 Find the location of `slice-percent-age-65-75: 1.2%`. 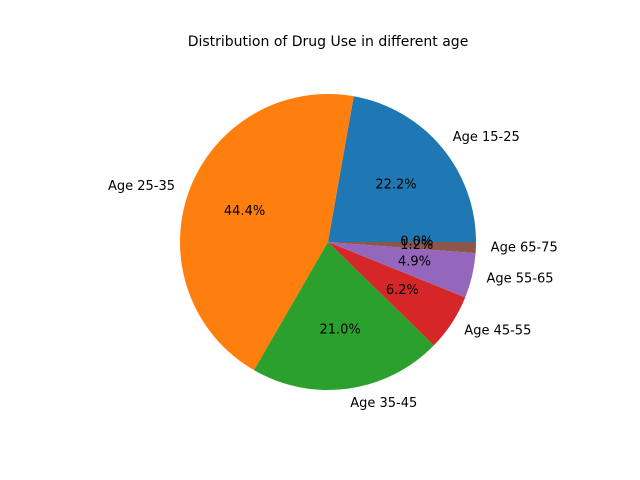

slice-percent-age-65-75: 1.2% is located at coordinates (416, 245).